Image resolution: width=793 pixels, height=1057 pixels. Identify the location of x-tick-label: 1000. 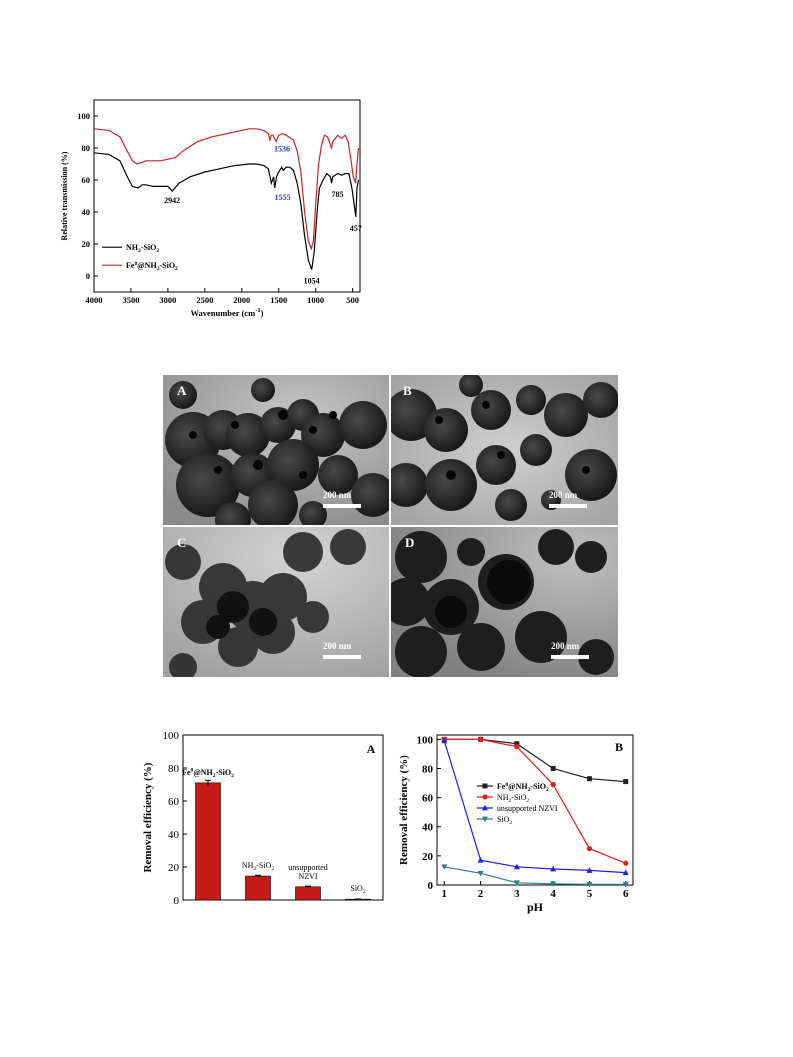
(315, 300).